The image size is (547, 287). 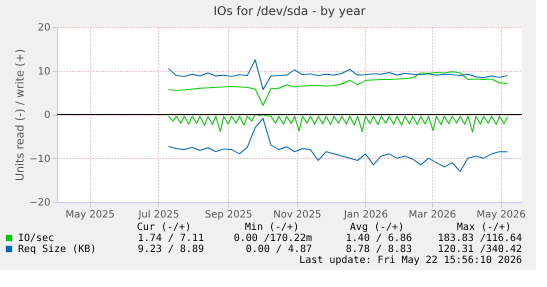 I want to click on y-tick-label: −20, so click(x=39, y=203).